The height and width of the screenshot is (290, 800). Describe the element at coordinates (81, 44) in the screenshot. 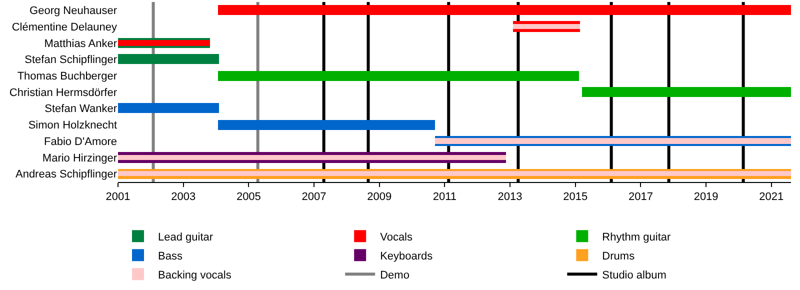

I see `y-tick-label: Matthias Anker` at that location.